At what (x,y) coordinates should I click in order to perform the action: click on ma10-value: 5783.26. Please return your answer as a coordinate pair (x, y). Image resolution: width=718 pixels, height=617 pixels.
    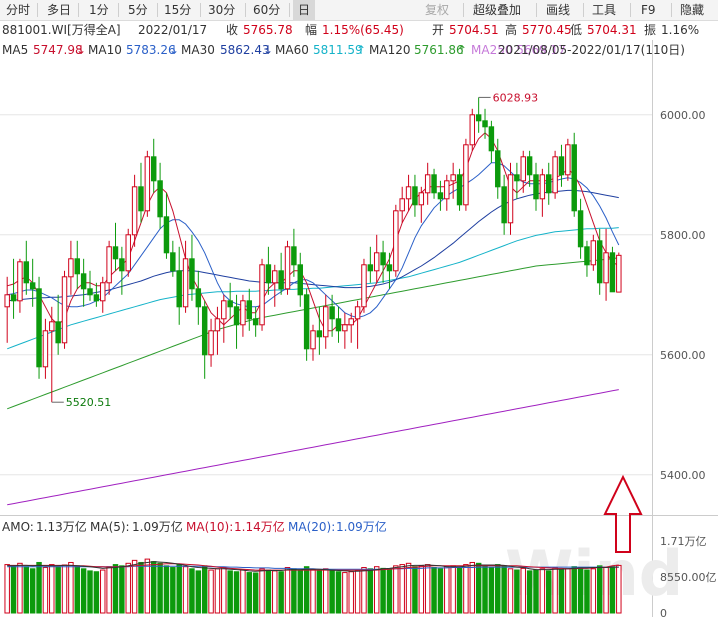
    Looking at the image, I should click on (151, 50).